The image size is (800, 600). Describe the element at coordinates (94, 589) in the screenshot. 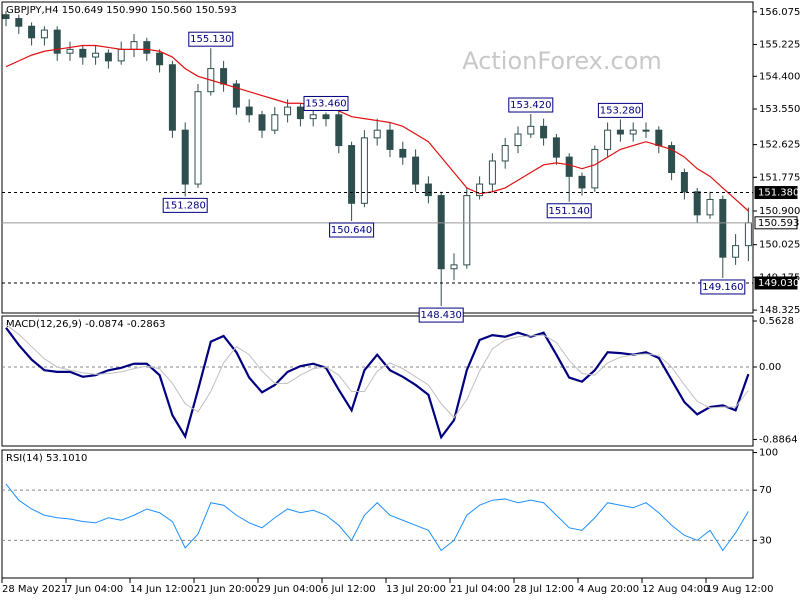

I see `x-tick-label: 7 Jun 04:00` at that location.